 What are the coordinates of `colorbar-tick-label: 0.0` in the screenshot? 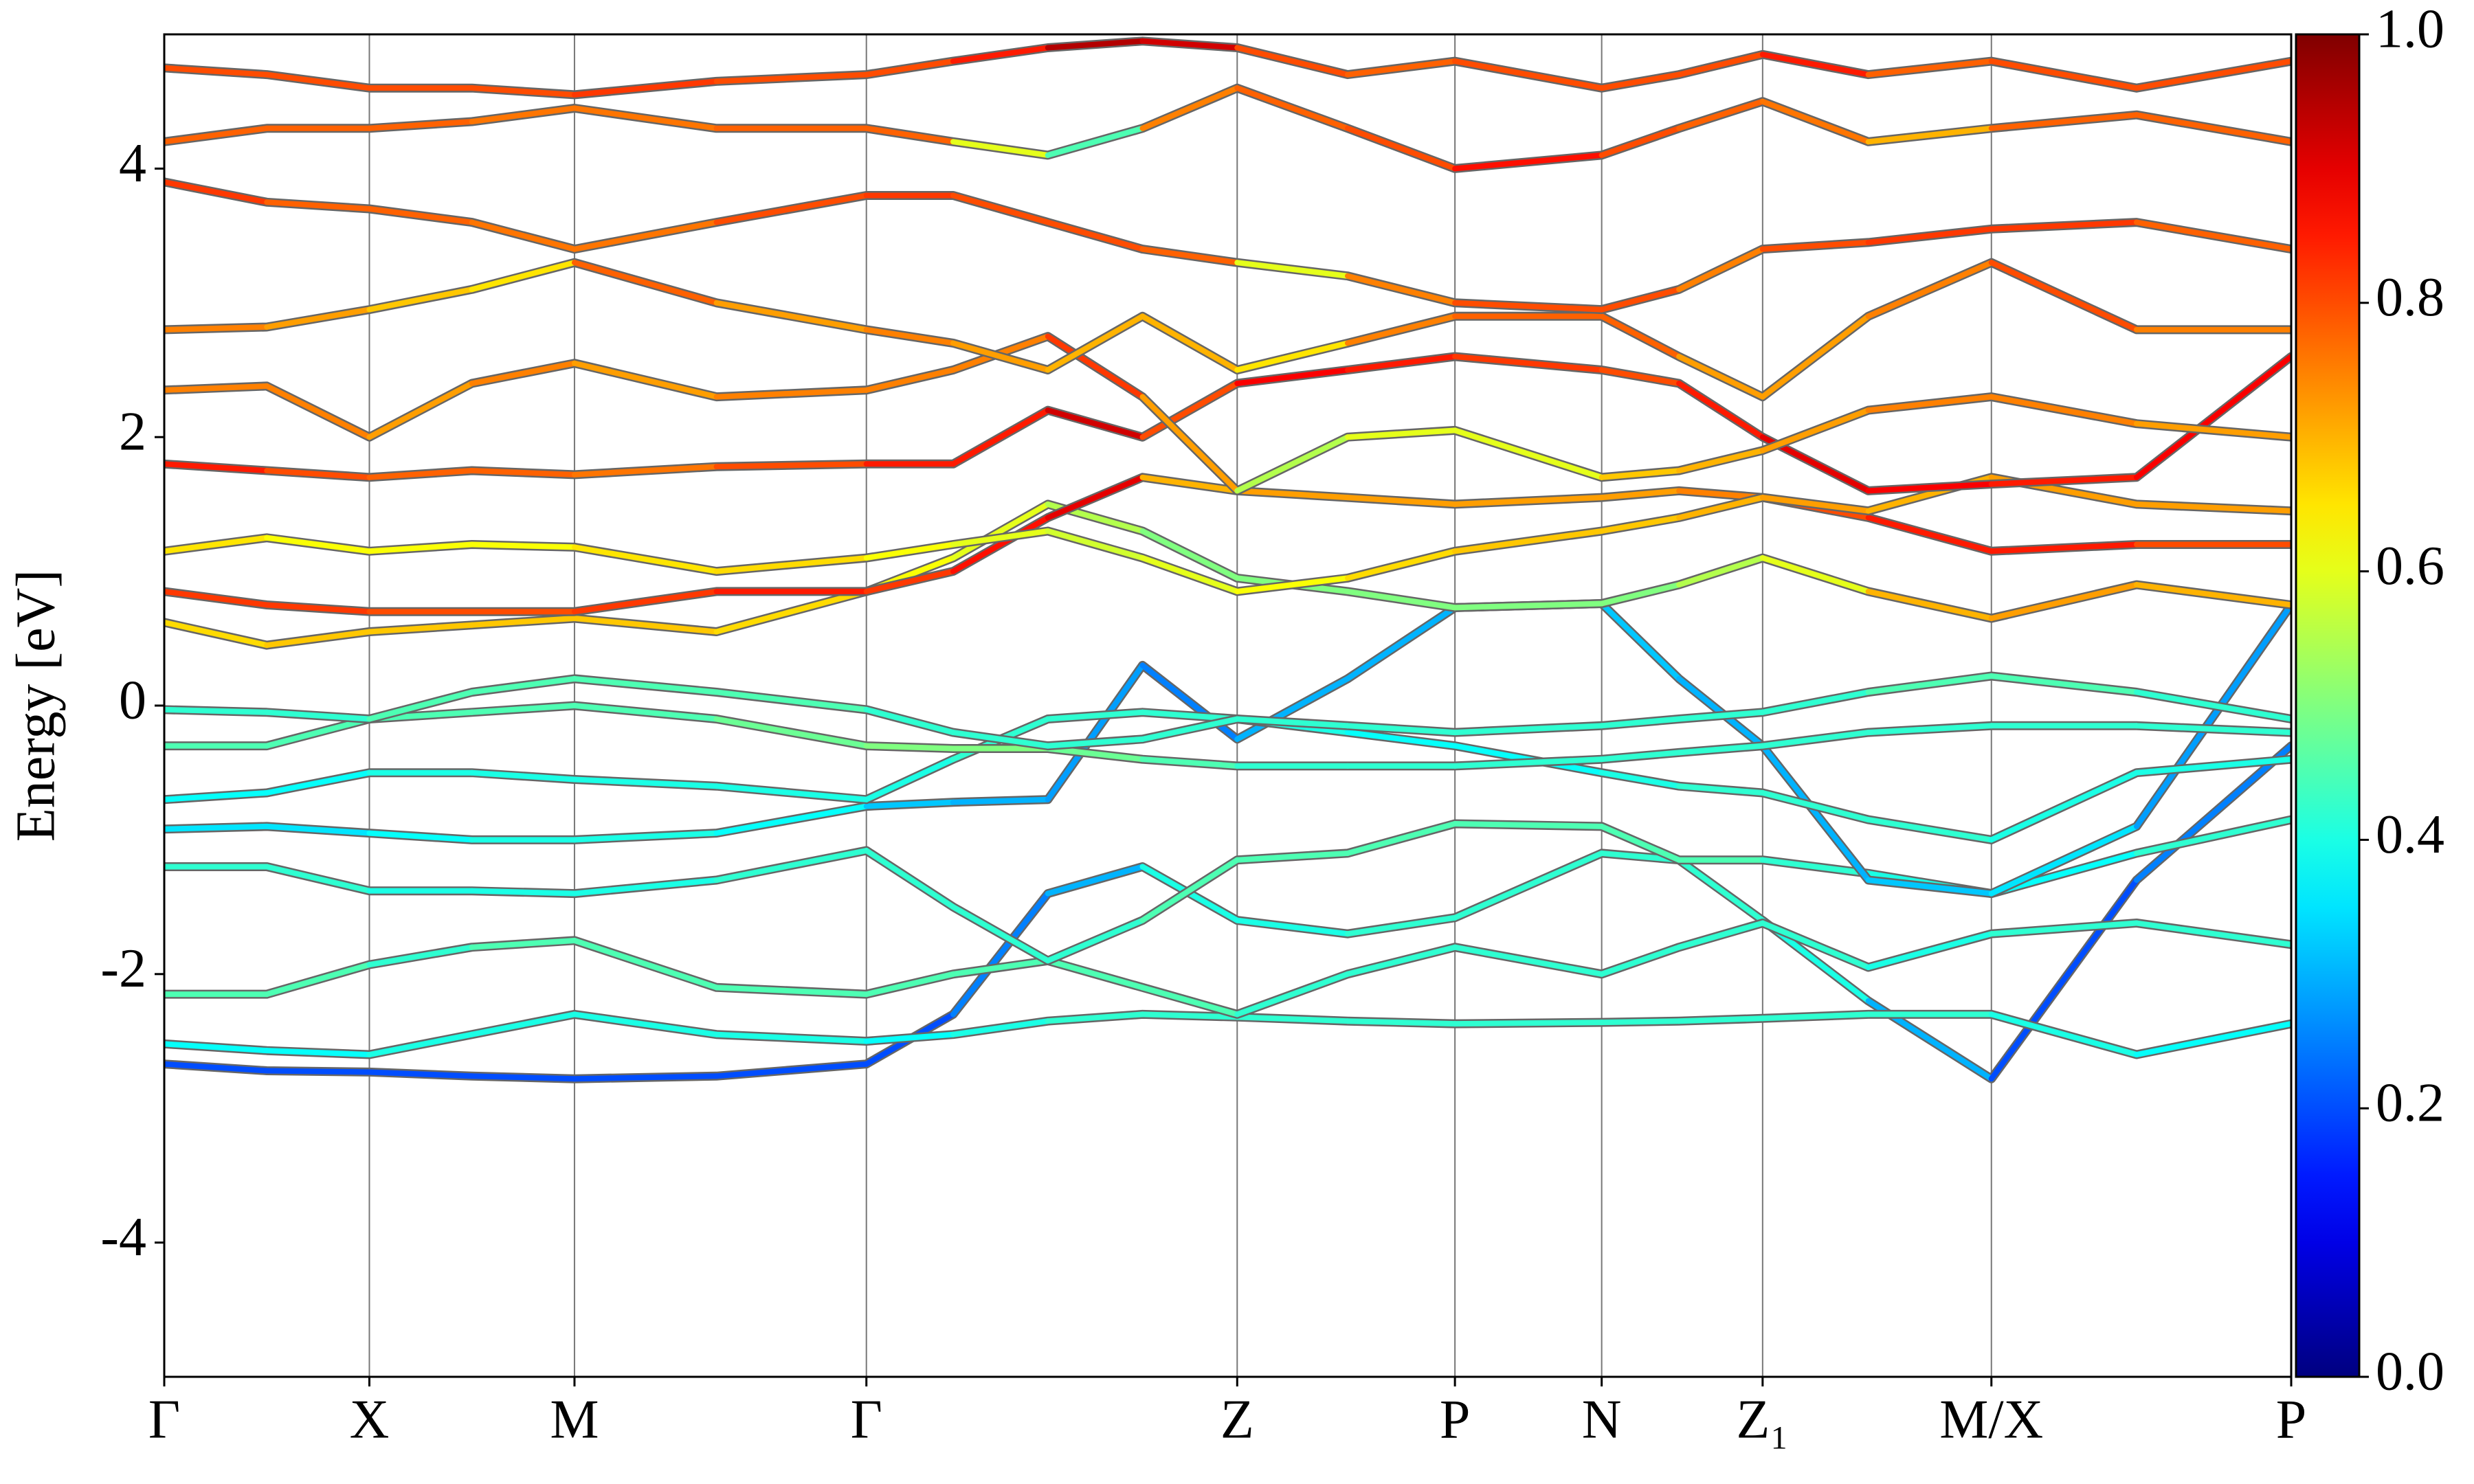 It's located at (2410, 1371).